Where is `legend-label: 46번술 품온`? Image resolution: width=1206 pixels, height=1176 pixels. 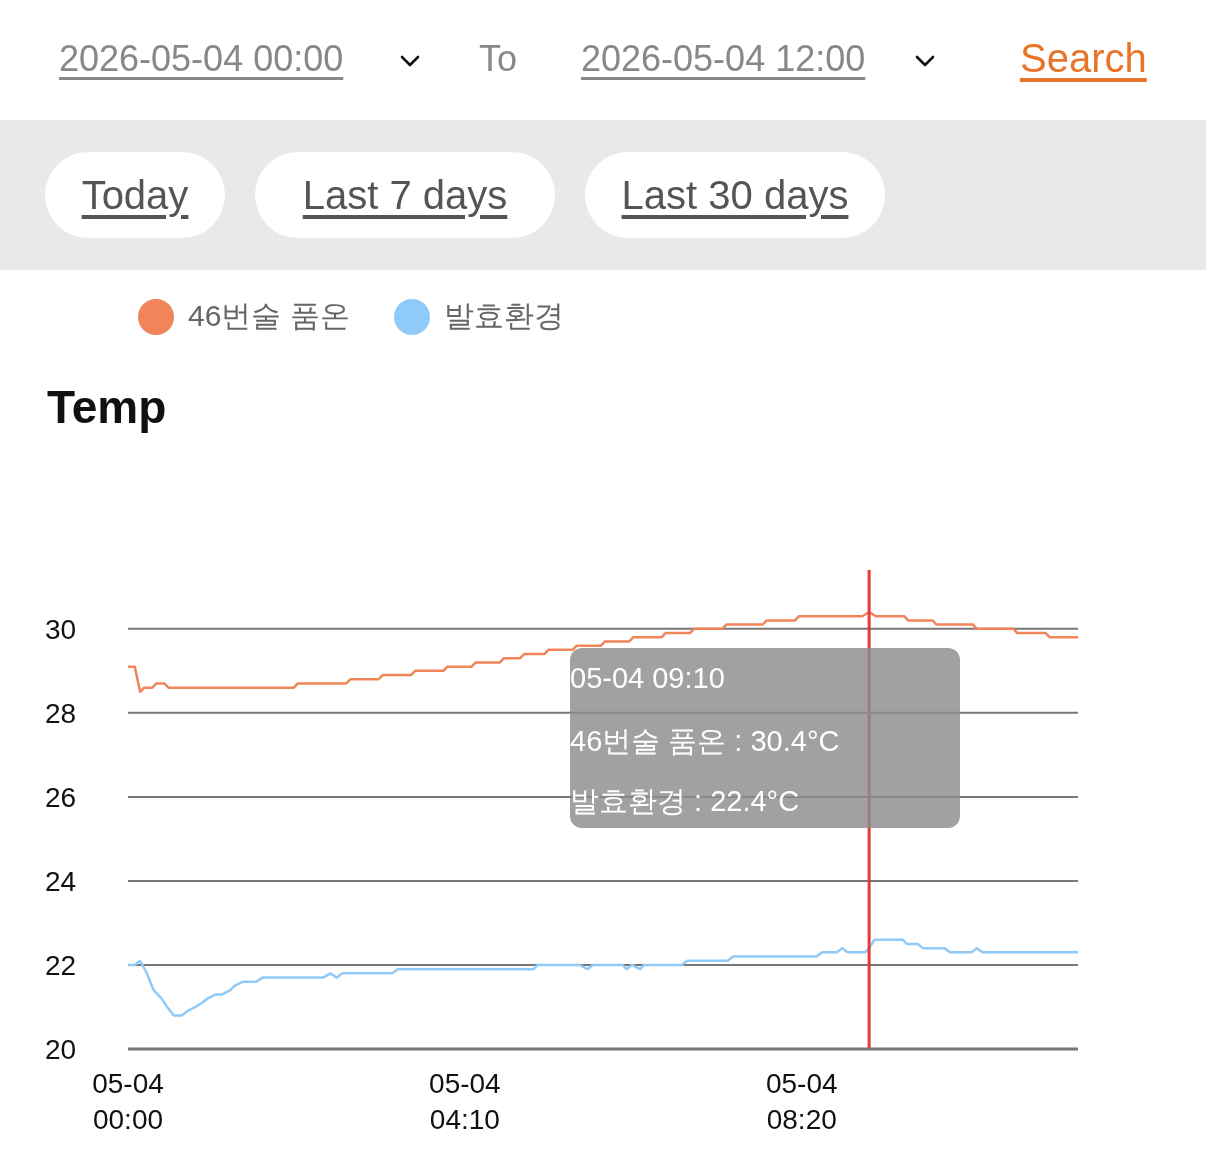 legend-label: 46번술 품온 is located at coordinates (269, 316).